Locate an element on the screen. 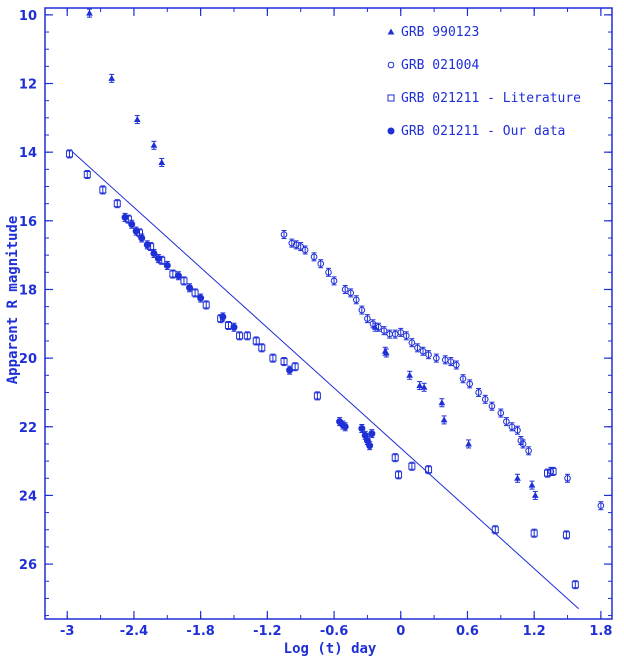  y-tick-label: 24 is located at coordinates (28, 496).